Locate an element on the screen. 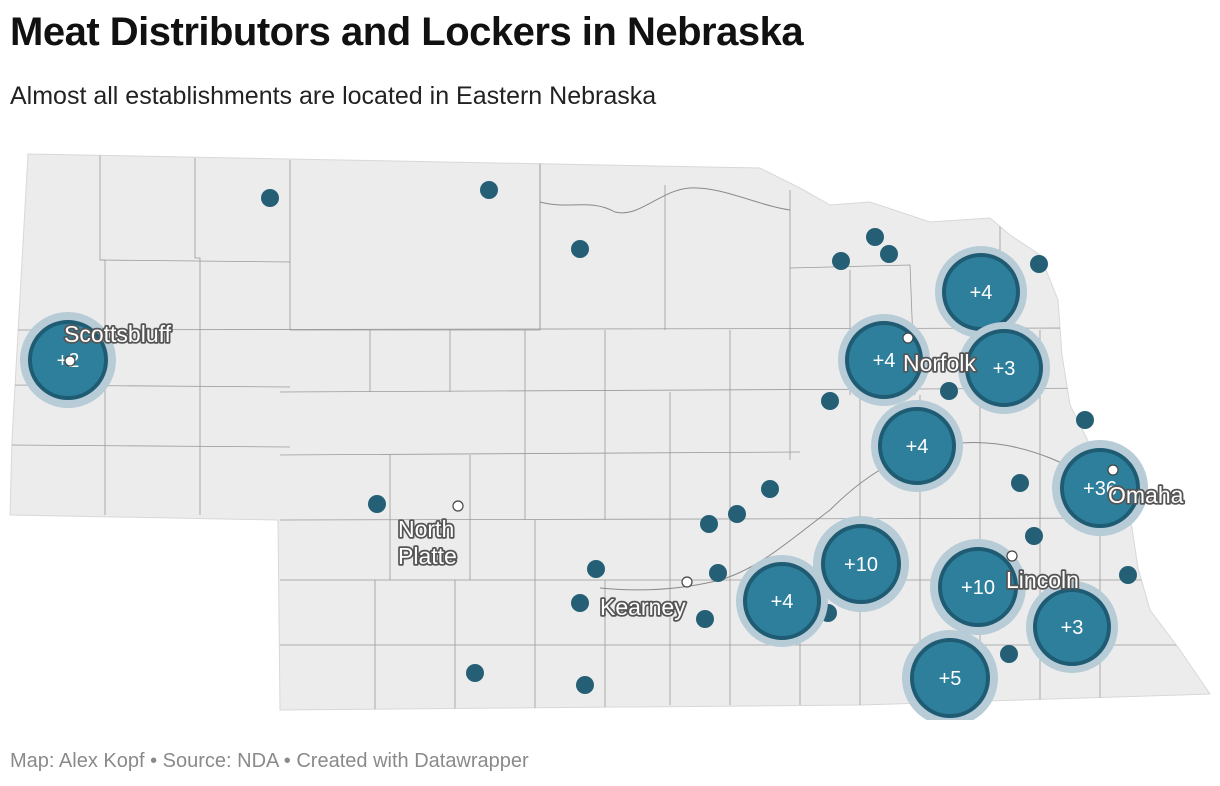 The image size is (1220, 786). cluster-omaha: +36 is located at coordinates (1100, 488).